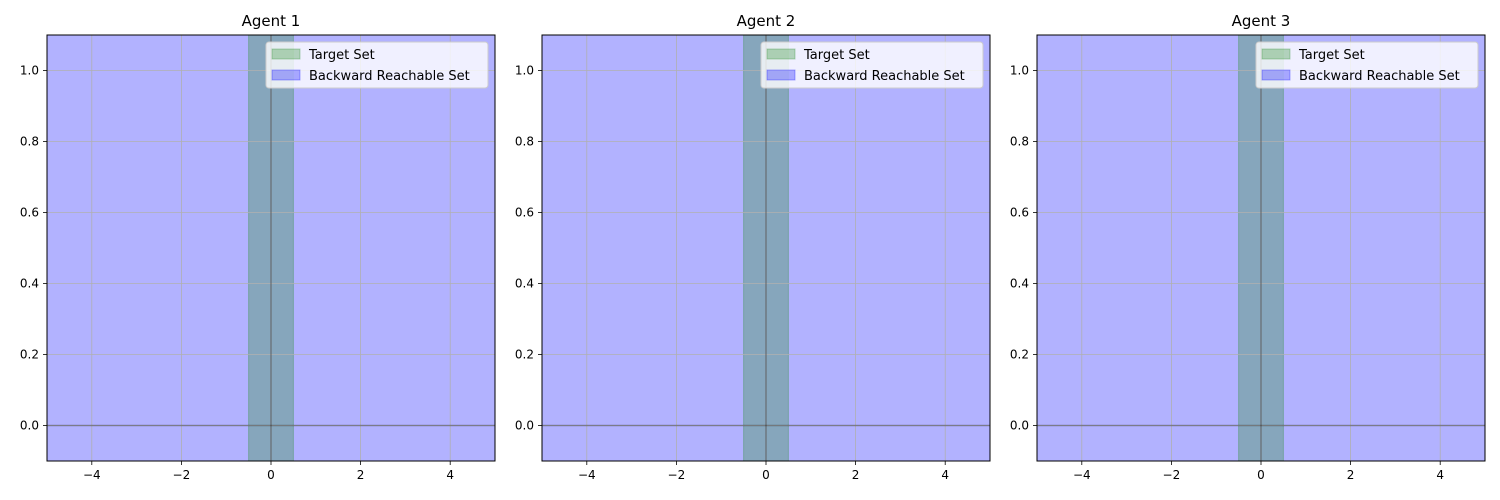 The width and height of the screenshot is (1500, 500). Describe the element at coordinates (271, 21) in the screenshot. I see `subplot-title: Agent 1` at that location.